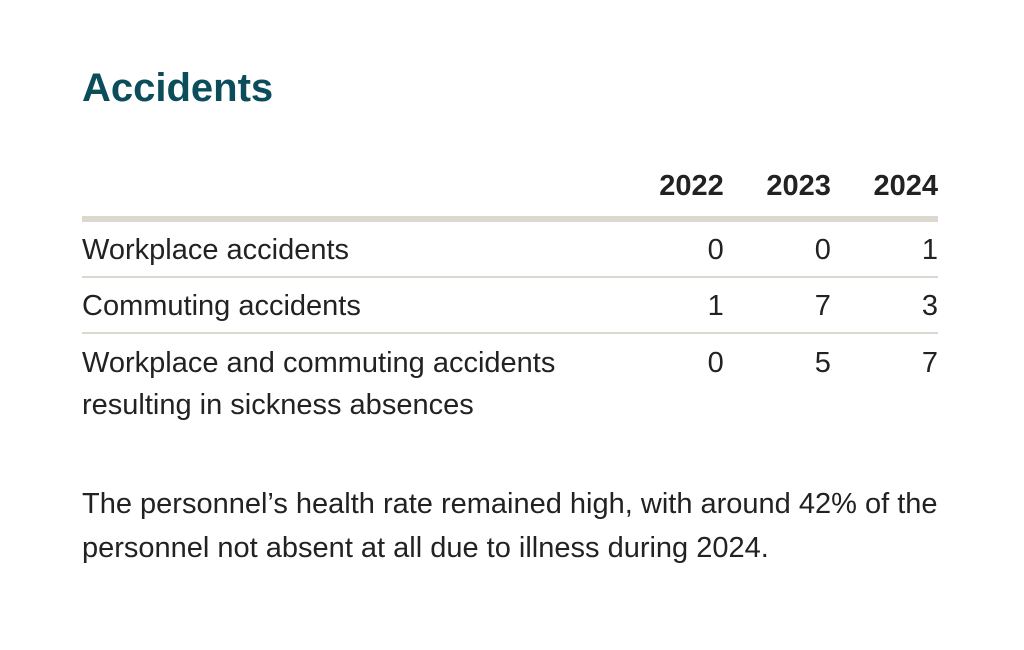 Image resolution: width=1024 pixels, height=650 pixels. What do you see at coordinates (349, 305) in the screenshot?
I see `row-label: Commuting accidents` at bounding box center [349, 305].